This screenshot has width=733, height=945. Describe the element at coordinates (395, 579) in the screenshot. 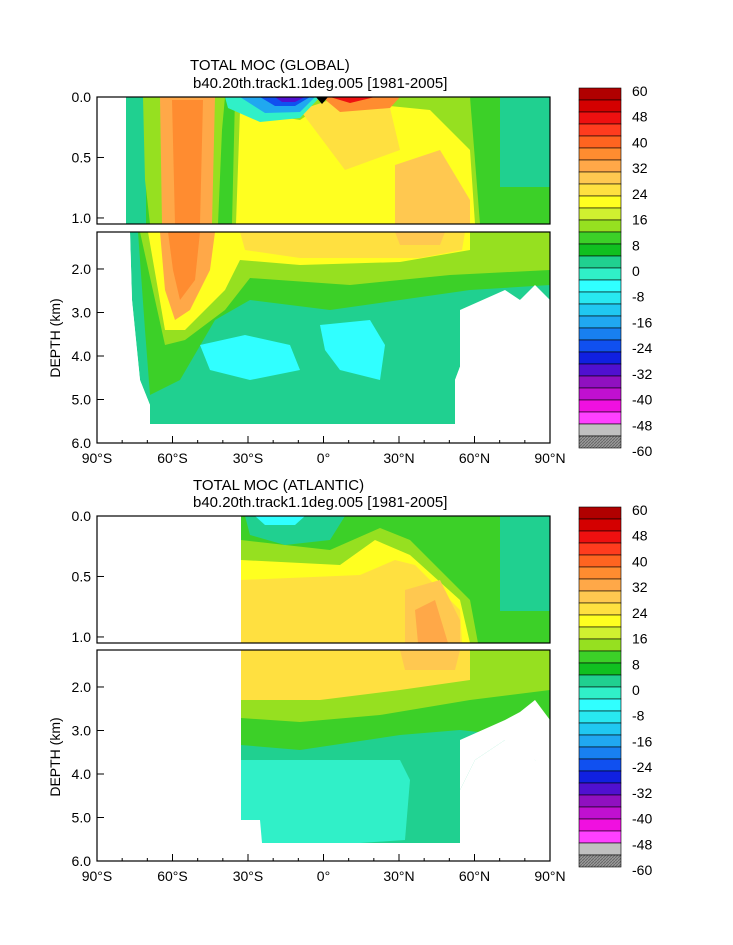

I see `atlantic-upper-field` at that location.